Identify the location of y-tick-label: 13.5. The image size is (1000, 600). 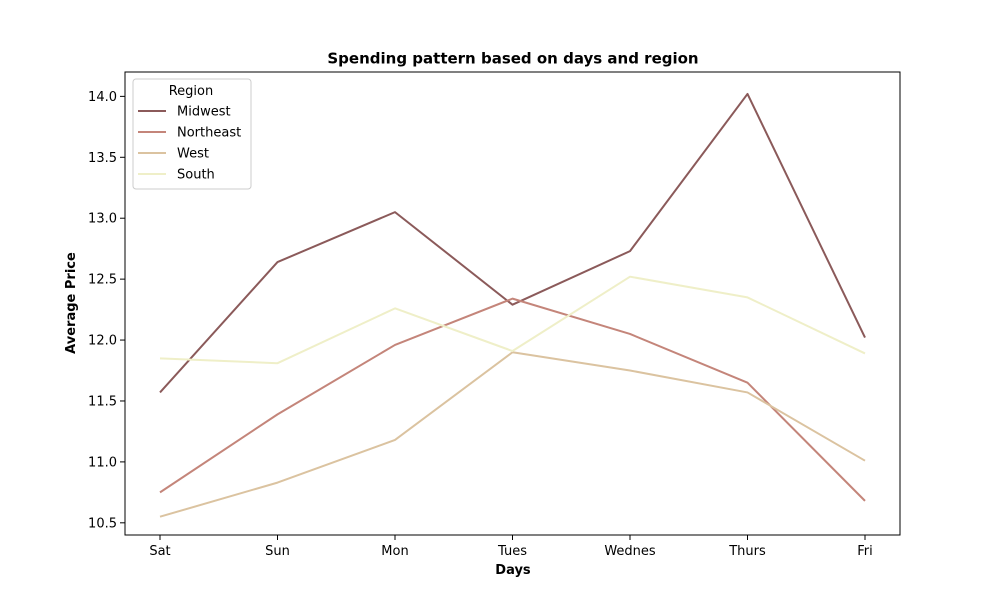
(102, 158).